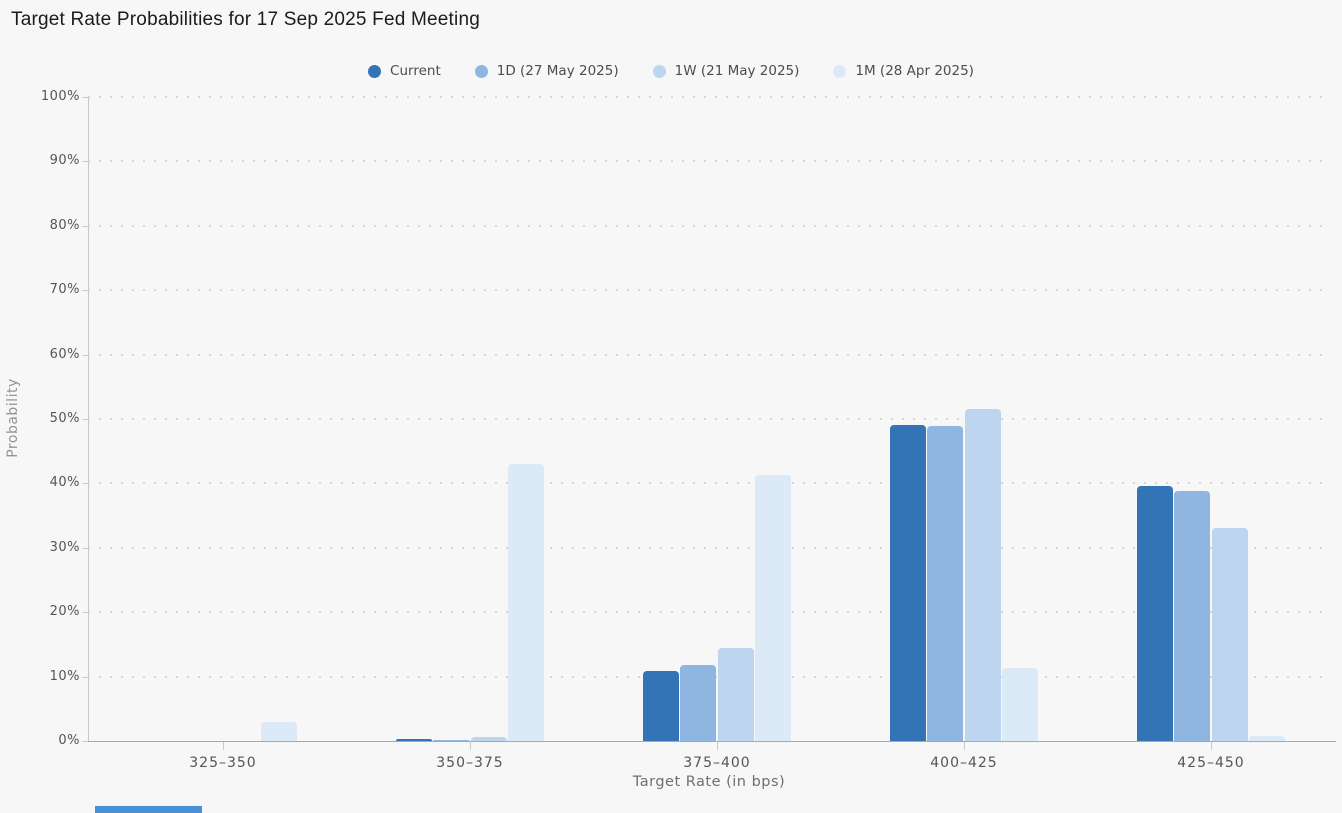  I want to click on gridline-60%, so click(709, 354).